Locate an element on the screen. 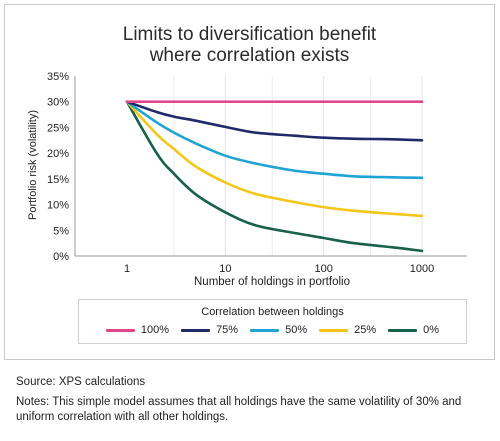 Image resolution: width=500 pixels, height=441 pixels. legend-item: 75% is located at coordinates (209, 330).